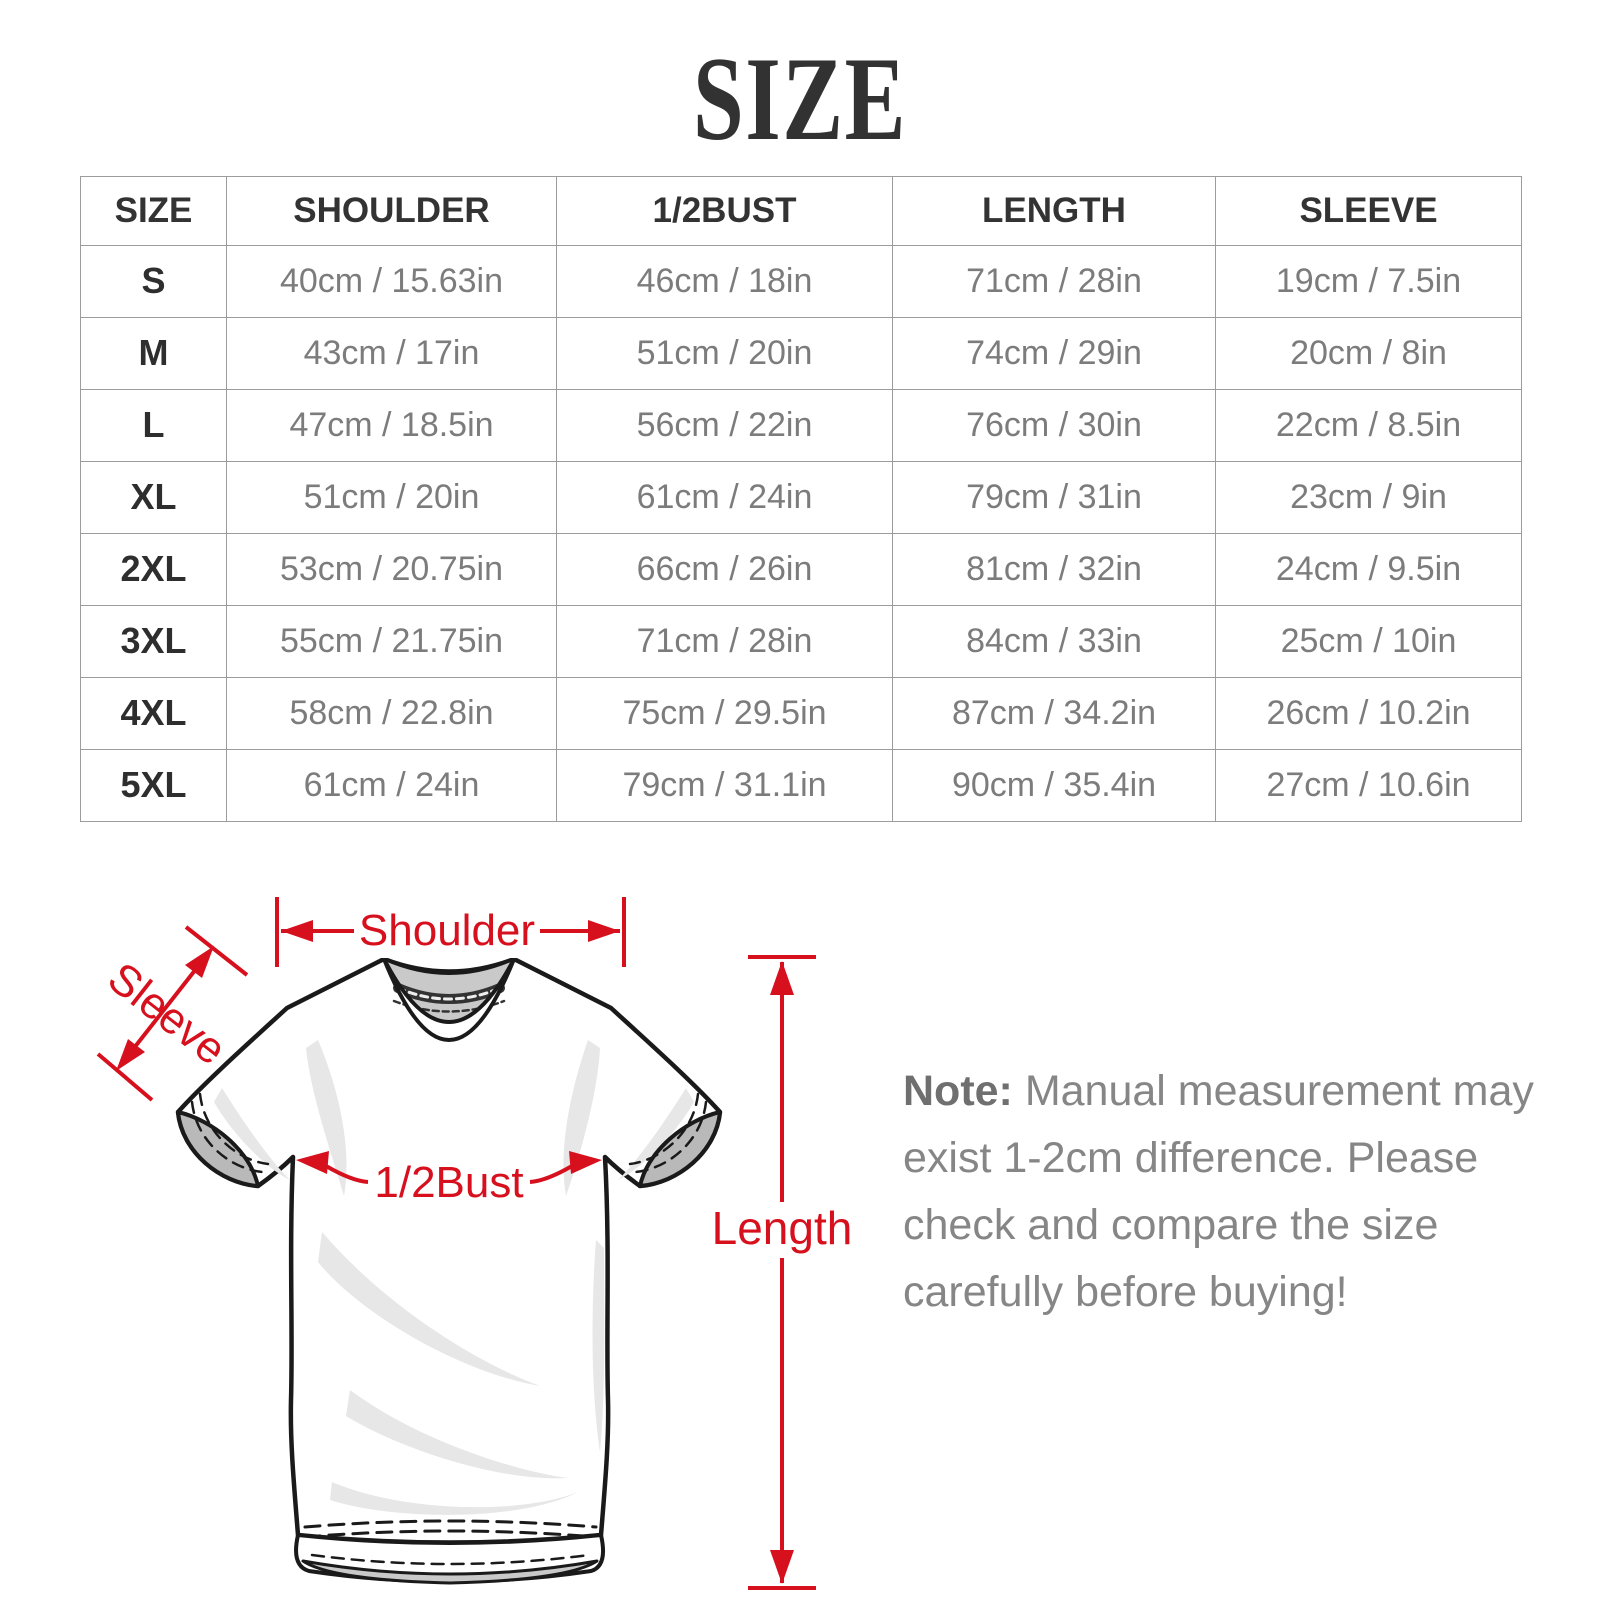 The image size is (1600, 1600). I want to click on cell-halfbust: 61cm / 24in, so click(724, 497).